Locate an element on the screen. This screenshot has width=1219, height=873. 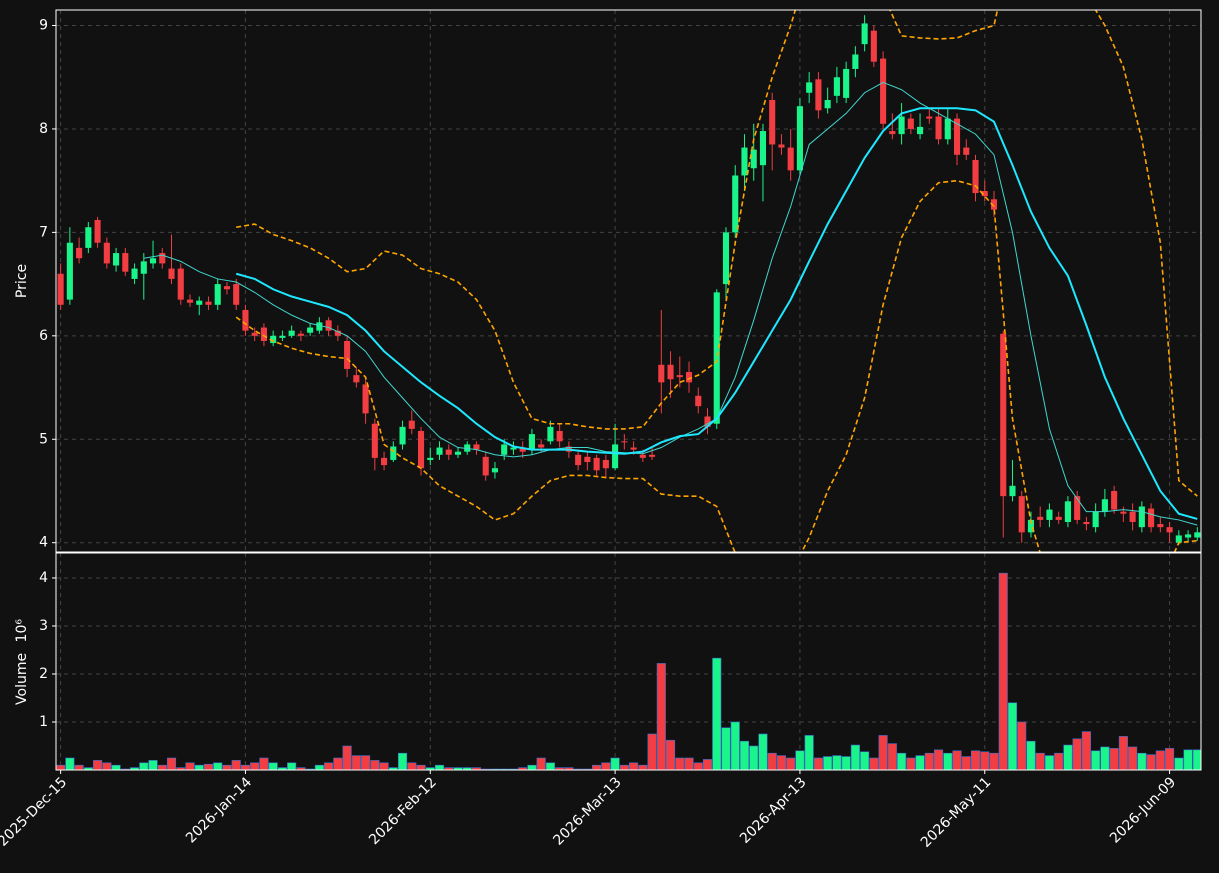
y-tick-label: 3 is located at coordinates (43, 626).